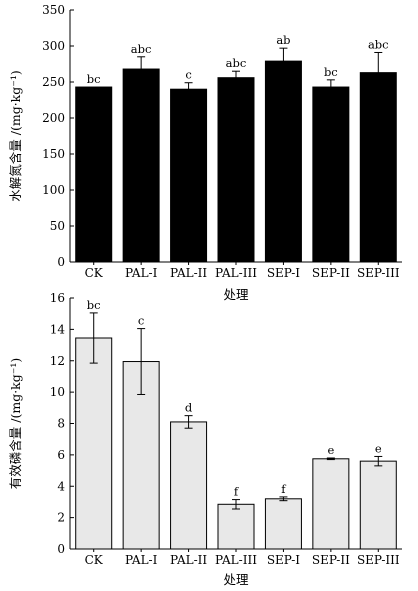 This screenshot has height=591, width=418. Describe the element at coordinates (53, 46) in the screenshot. I see `y-tick-label: 300` at that location.